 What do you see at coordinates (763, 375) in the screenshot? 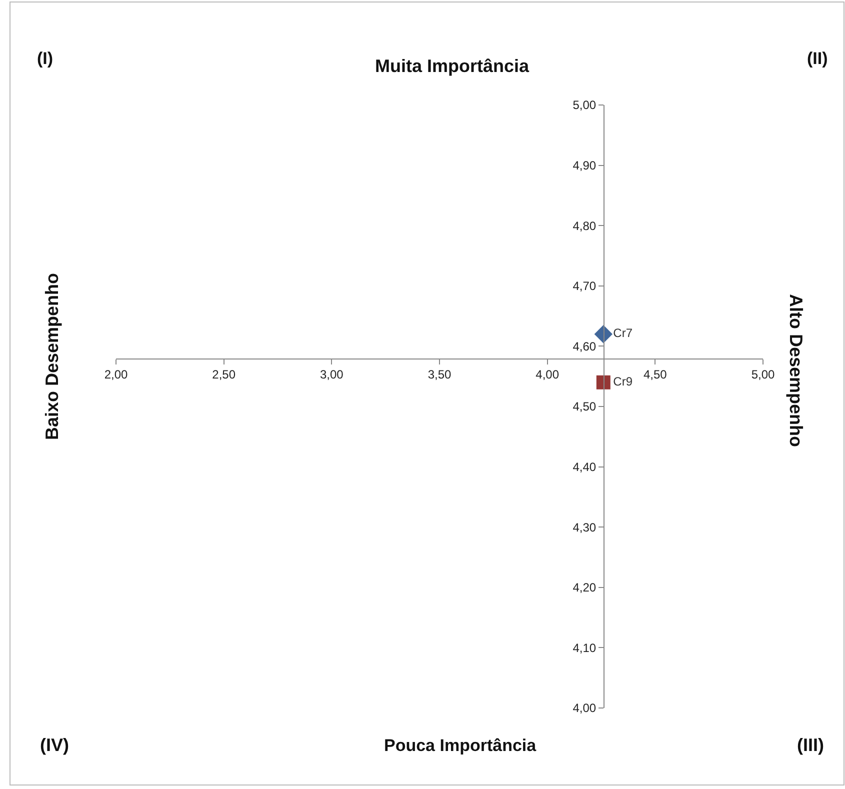
I see `x-tick-label: 5,00` at bounding box center [763, 375].